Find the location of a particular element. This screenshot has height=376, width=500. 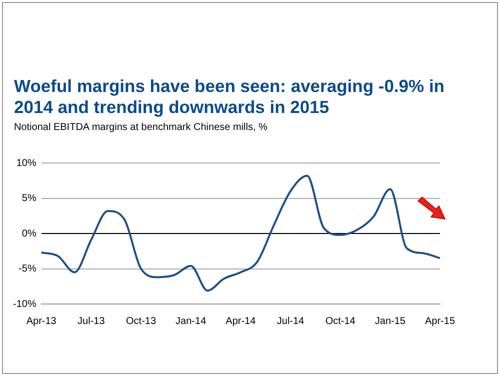

chart-title: Woeful margins have been seen: averaging -0.9% in 2014 and trending downwards in 2015 is located at coordinates (230, 97).